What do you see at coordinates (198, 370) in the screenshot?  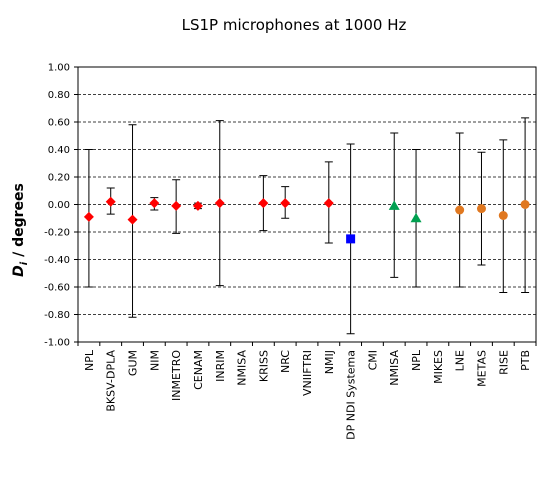 I see `x-tick-label: CENAM` at bounding box center [198, 370].